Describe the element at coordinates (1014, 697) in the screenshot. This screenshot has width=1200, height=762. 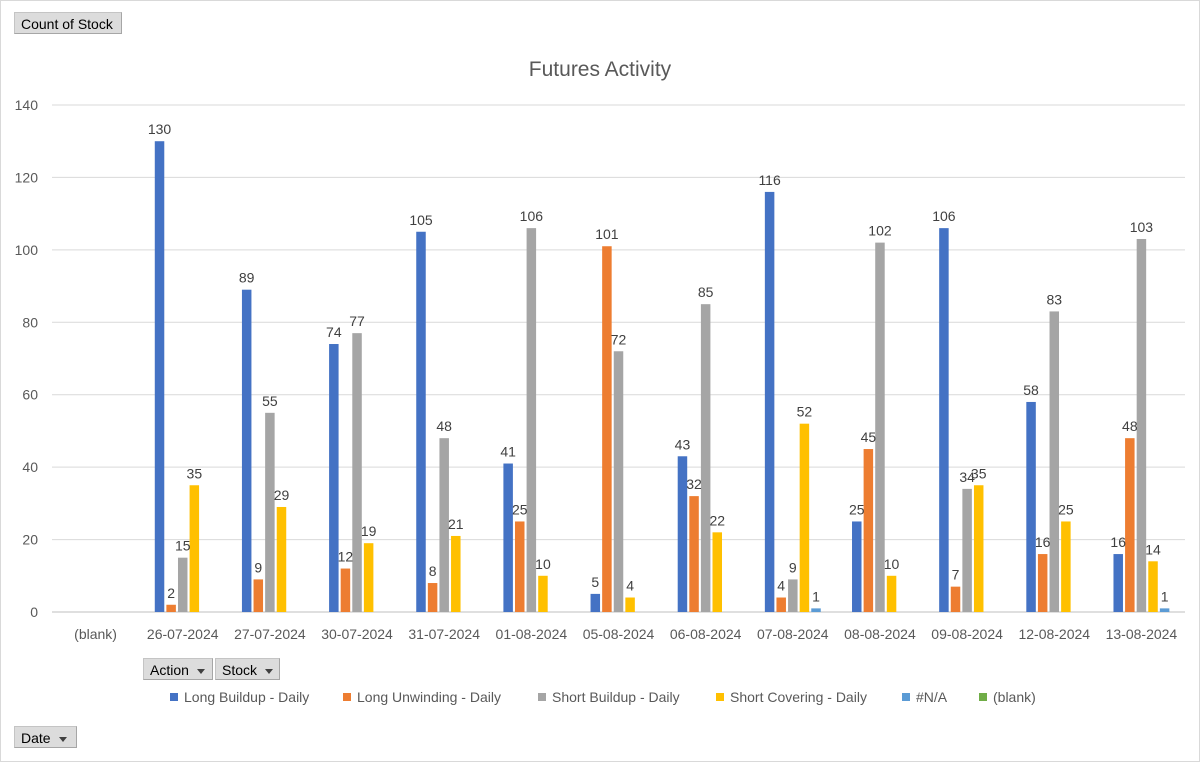
I see `legend-label: (blank)` at that location.